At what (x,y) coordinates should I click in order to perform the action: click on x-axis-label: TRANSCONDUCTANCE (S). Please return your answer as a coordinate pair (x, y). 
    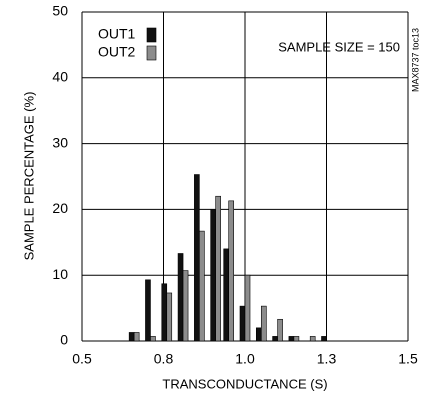
    Looking at the image, I should click on (244, 383).